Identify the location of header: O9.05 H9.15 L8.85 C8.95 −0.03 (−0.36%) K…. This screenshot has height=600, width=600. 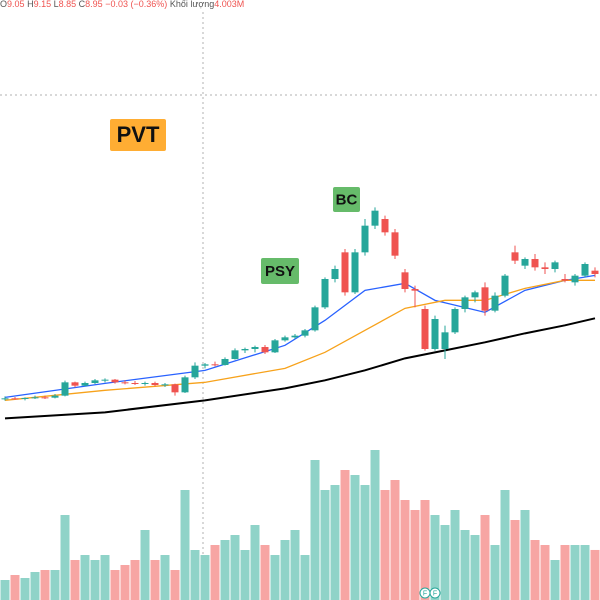
(122, 4).